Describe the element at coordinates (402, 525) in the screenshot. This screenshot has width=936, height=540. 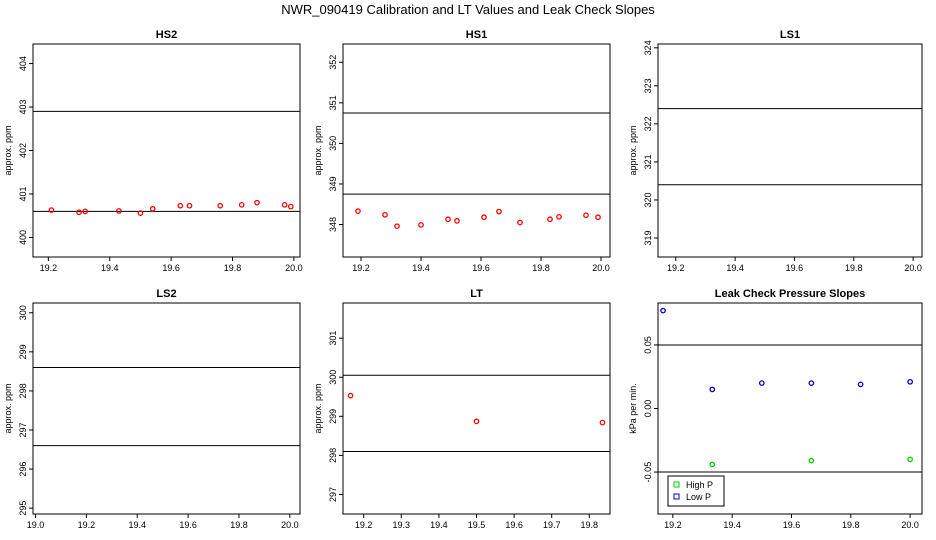
I see `x-tick-label: 19.3` at that location.